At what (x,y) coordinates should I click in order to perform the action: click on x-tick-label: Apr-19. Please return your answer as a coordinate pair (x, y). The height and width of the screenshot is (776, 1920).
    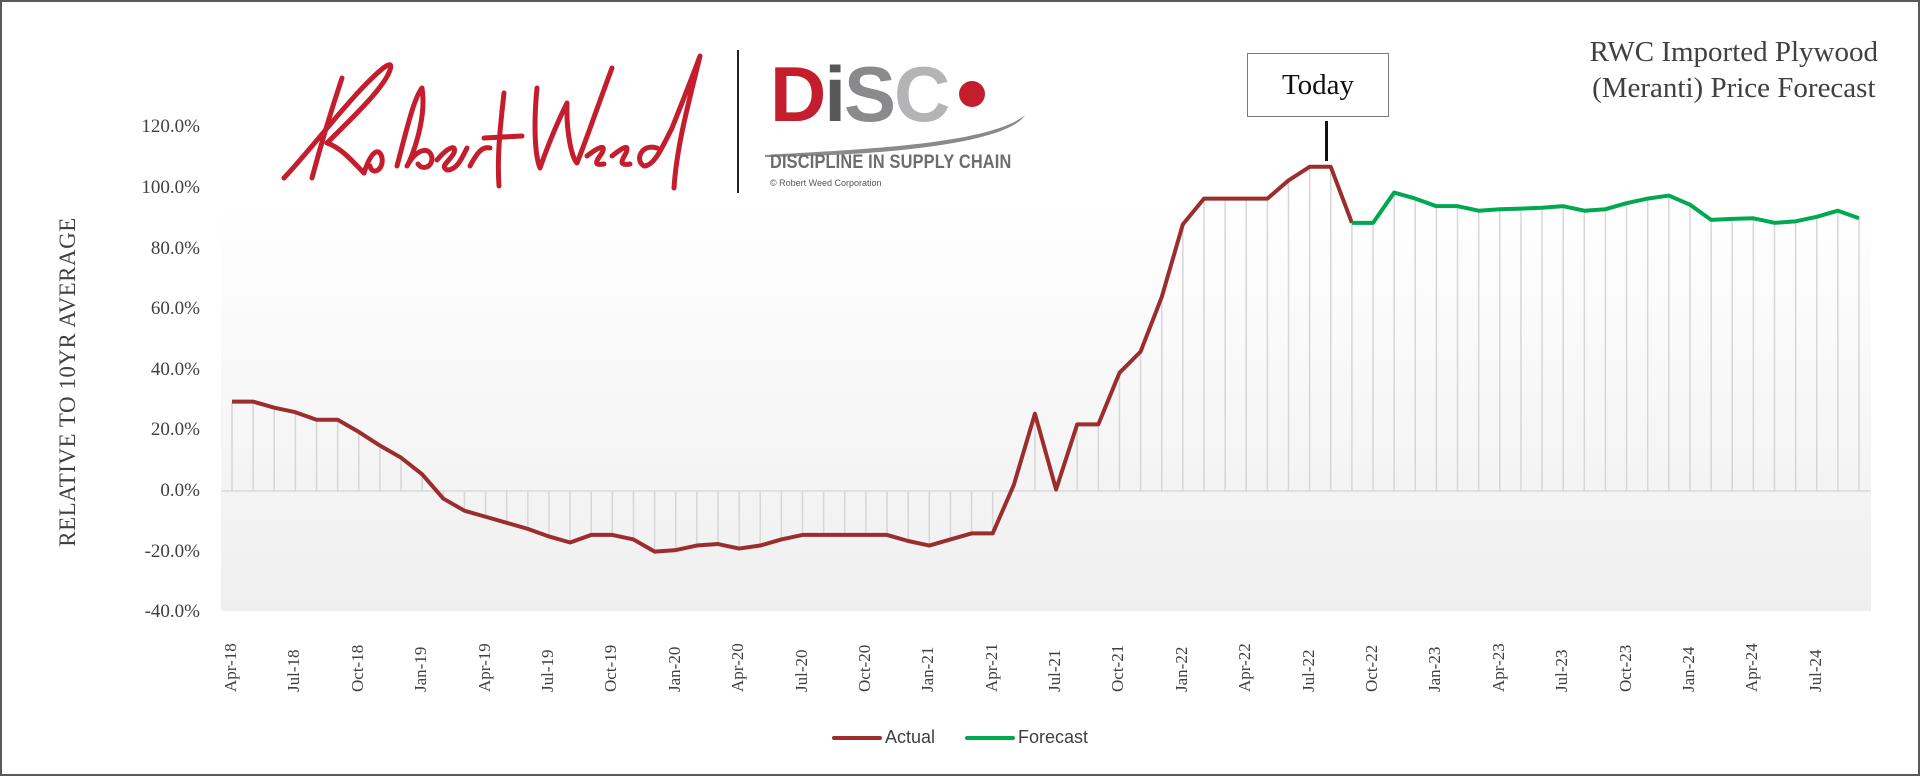
    Looking at the image, I should click on (484, 667).